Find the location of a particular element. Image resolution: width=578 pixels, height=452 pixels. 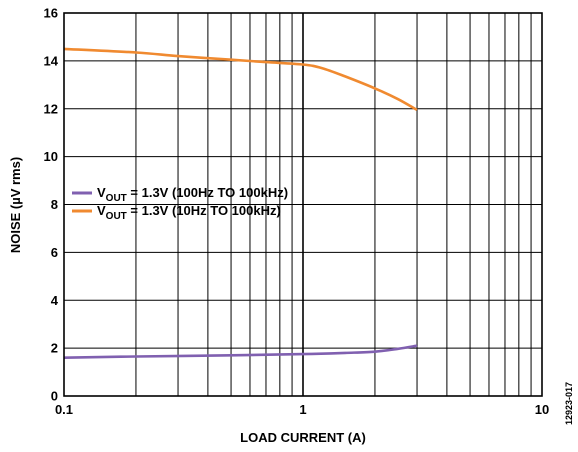

x-tick-label: 0.1 is located at coordinates (64, 409).